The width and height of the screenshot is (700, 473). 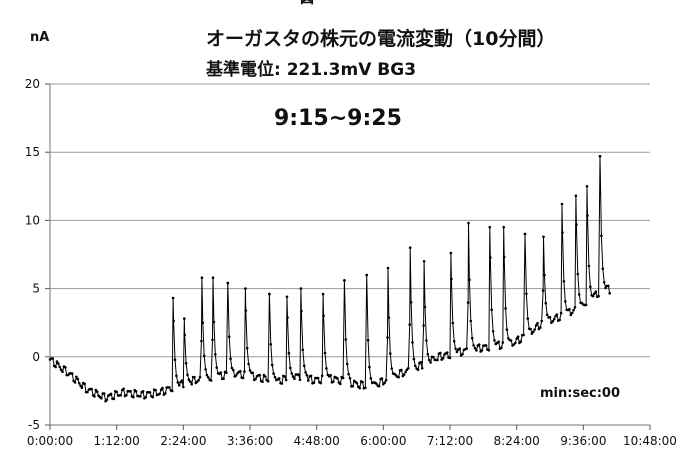 What do you see at coordinates (517, 441) in the screenshot?
I see `x-tick-label: 8:24:00` at bounding box center [517, 441].